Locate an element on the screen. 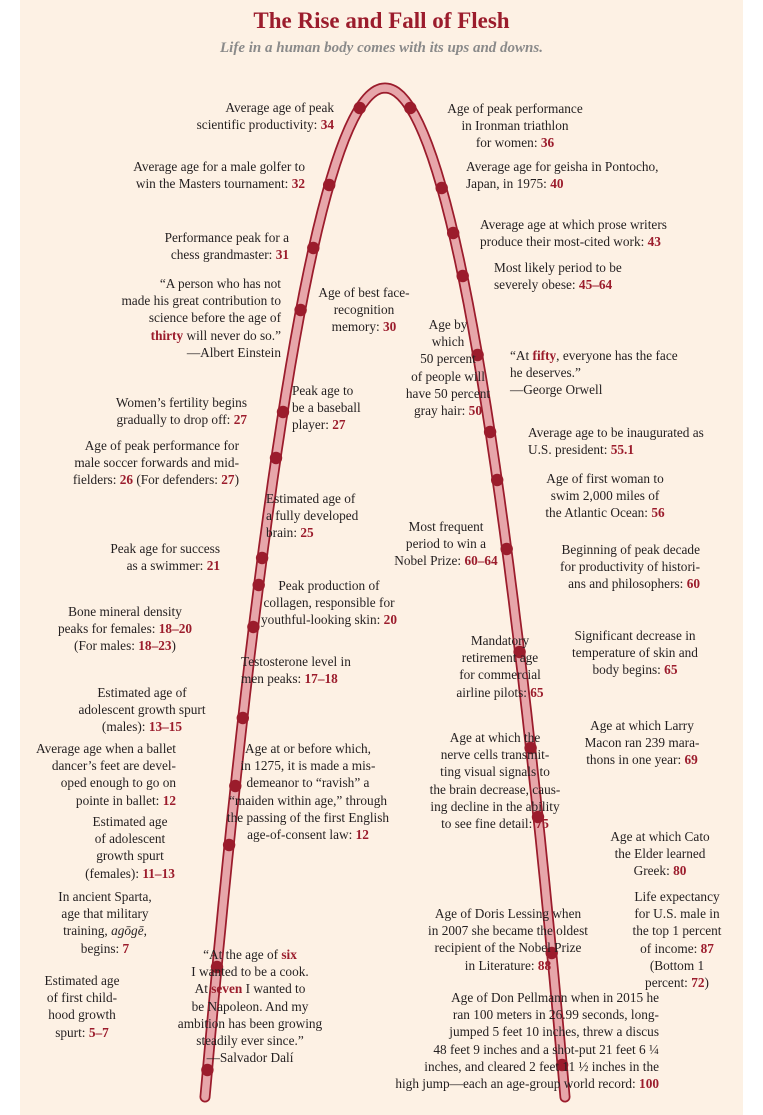  label-text: the top 1 percent is located at coordinates (677, 931).